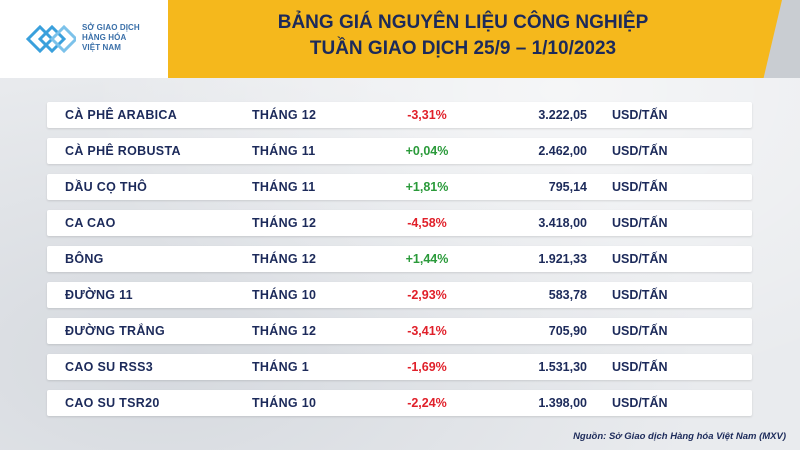 The width and height of the screenshot is (800, 450). Describe the element at coordinates (427, 223) in the screenshot. I see `price-change: -4,58%` at that location.